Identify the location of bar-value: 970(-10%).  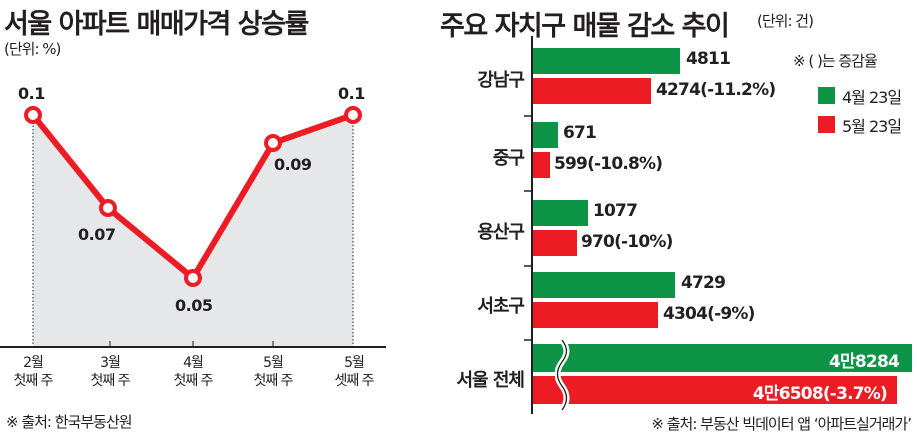
(627, 242).